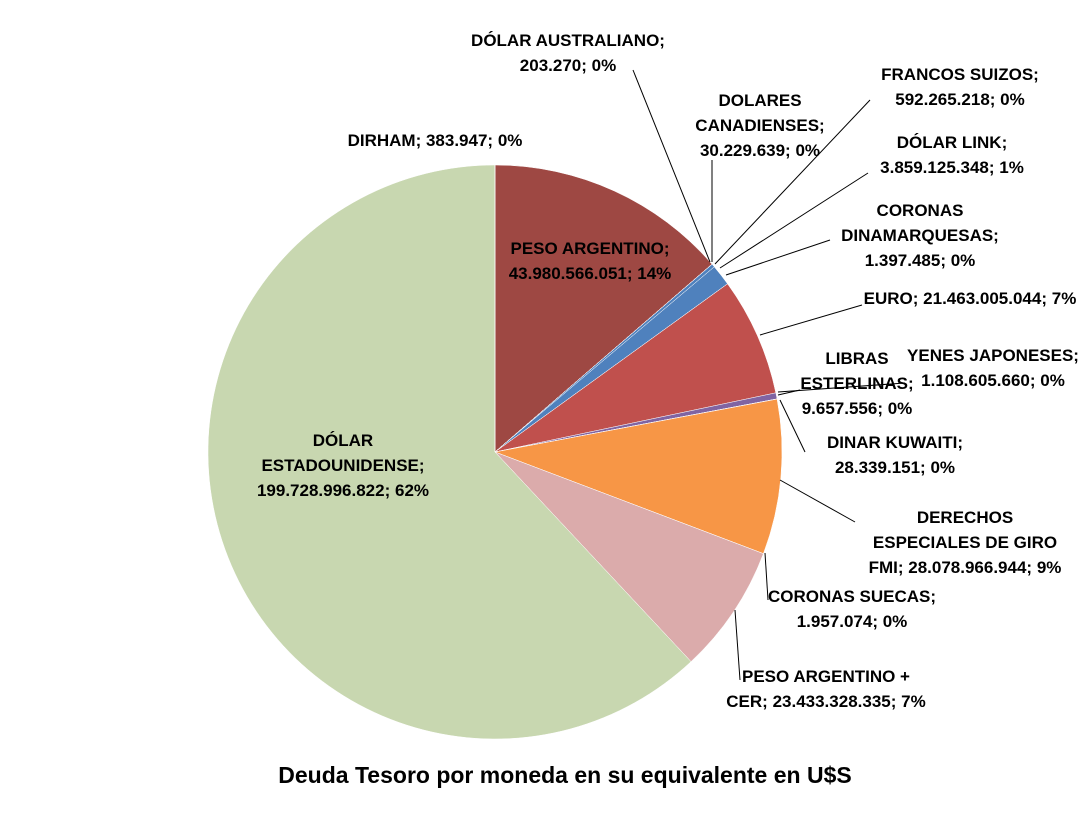 This screenshot has height=813, width=1082. I want to click on slice-value: 199.728.996.822;, so click(323, 490).